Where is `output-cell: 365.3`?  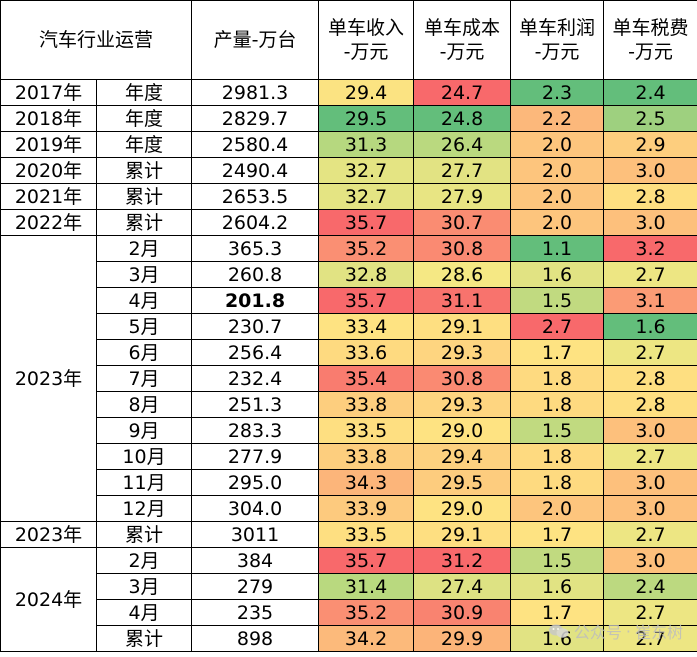 output-cell: 365.3 is located at coordinates (255, 248).